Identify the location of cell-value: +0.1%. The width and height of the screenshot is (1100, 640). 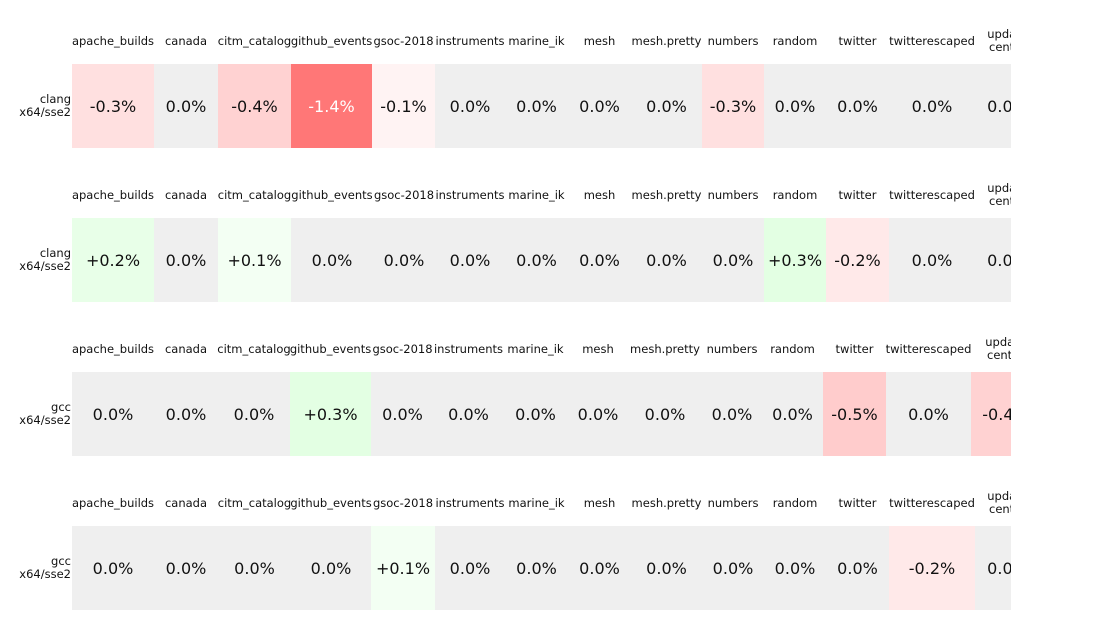
(403, 568).